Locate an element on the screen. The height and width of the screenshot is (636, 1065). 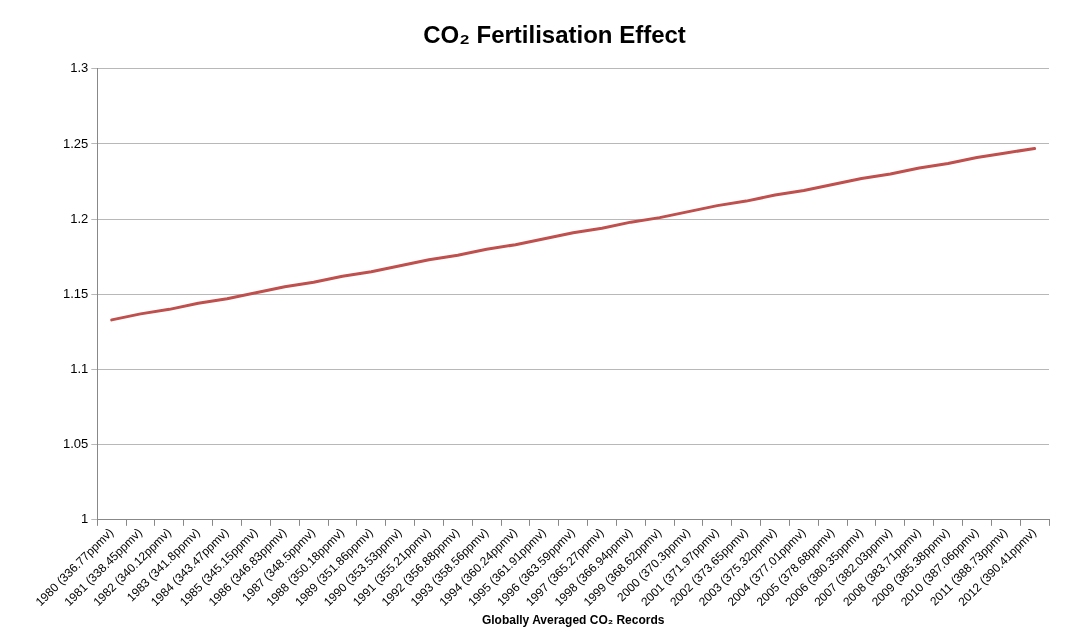
y-tick-label: 1.1 is located at coordinates (79, 369).